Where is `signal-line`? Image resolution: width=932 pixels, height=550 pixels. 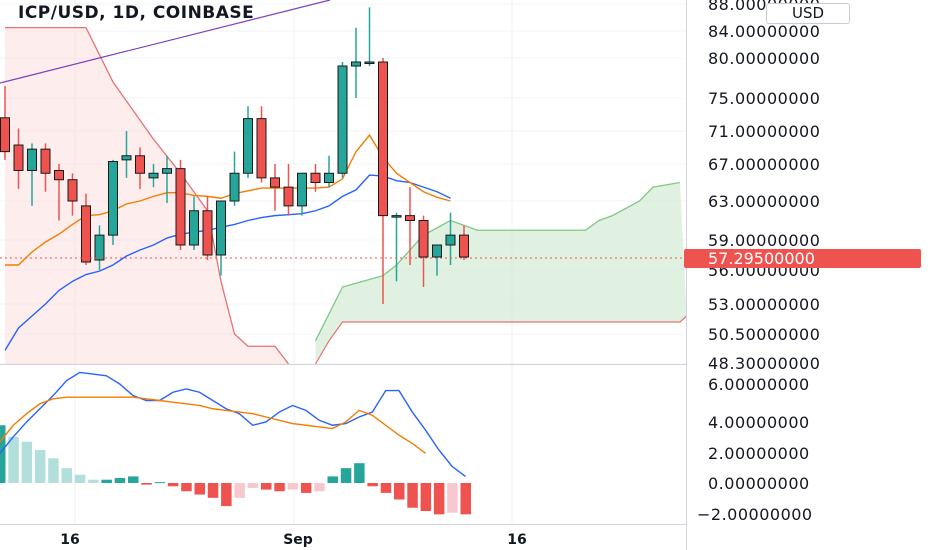 signal-line is located at coordinates (213, 425).